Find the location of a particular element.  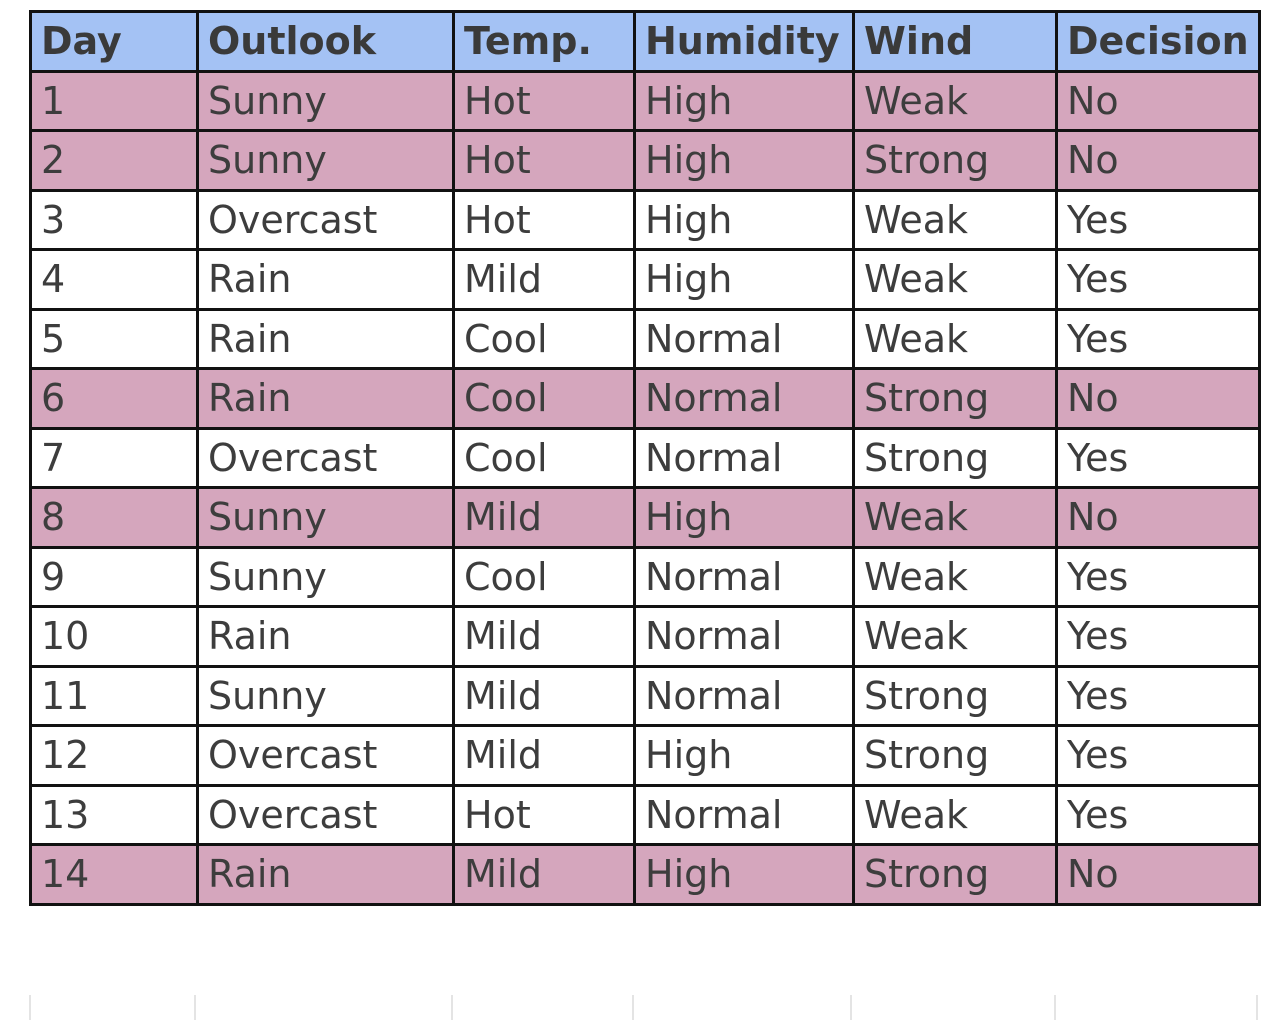

cell-day: 8 is located at coordinates (114, 517).